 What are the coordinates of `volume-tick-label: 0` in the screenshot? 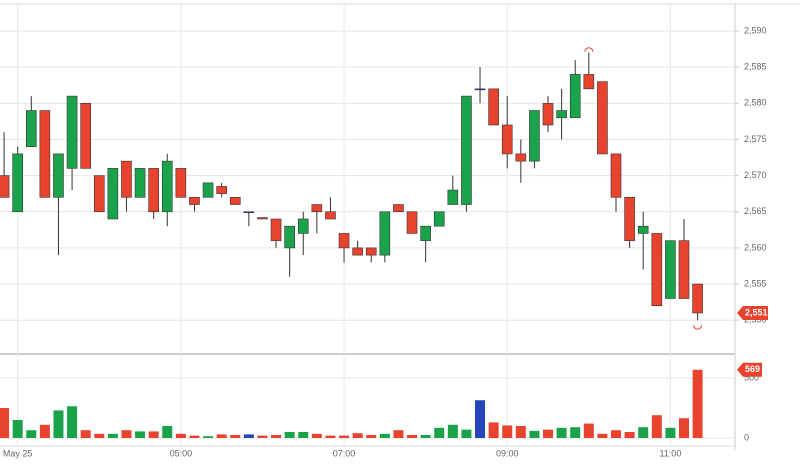 It's located at (746, 437).